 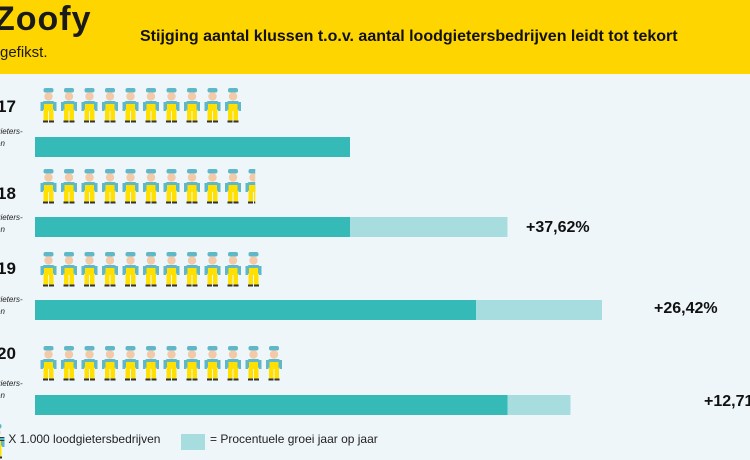 I want to click on legend-swatch-growth, so click(x=193, y=442).